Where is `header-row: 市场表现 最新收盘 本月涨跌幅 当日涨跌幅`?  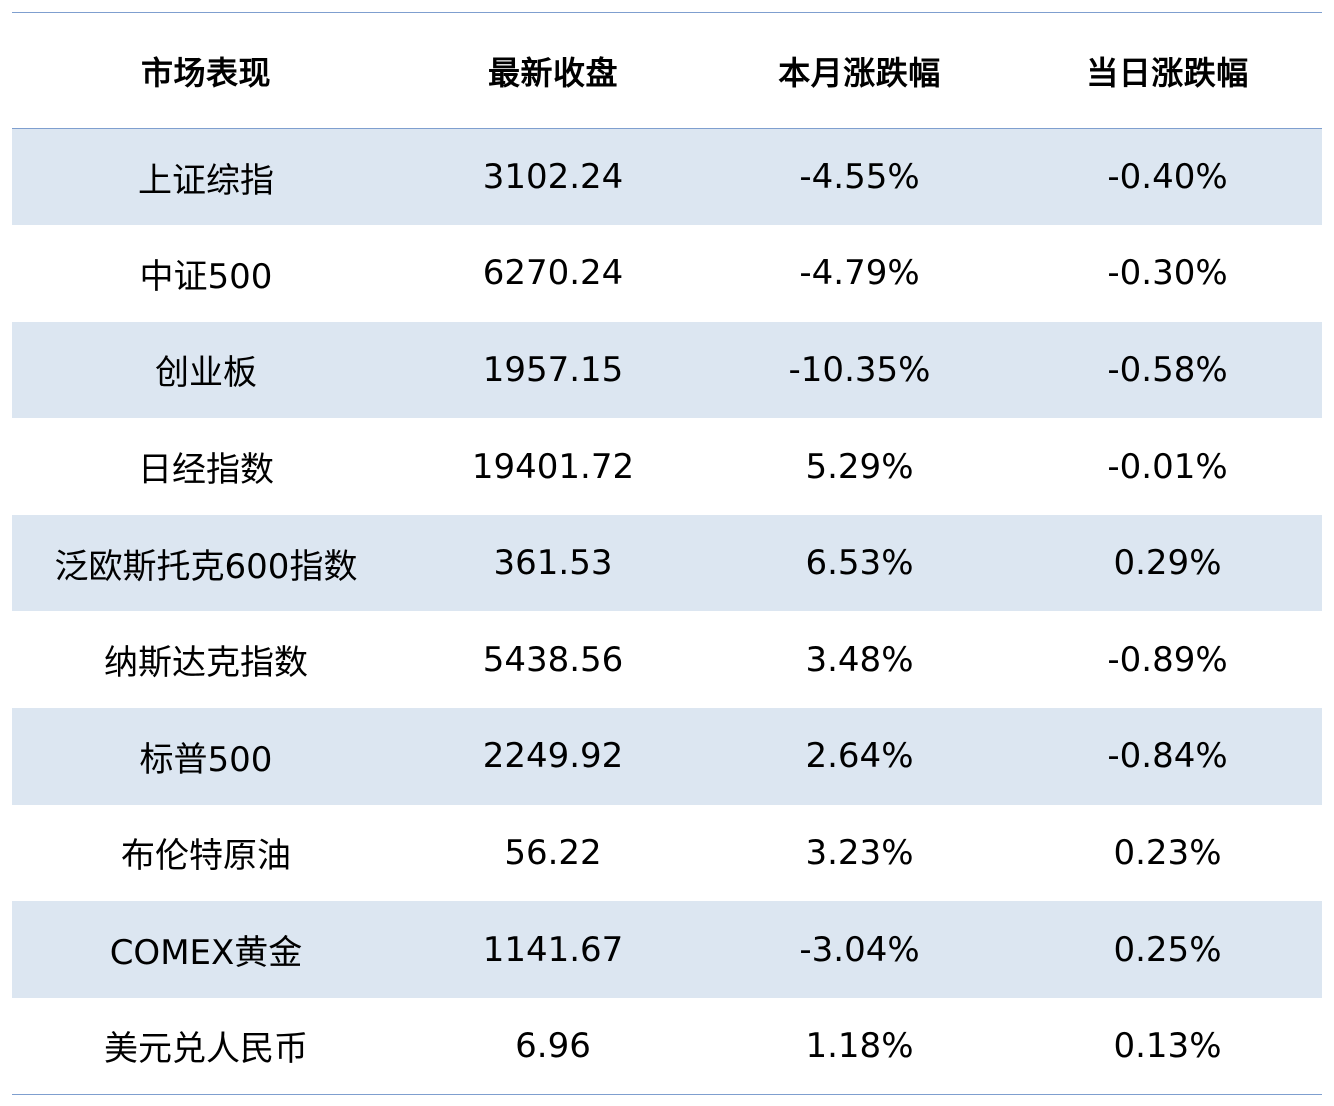
header-row: 市场表现 最新收盘 本月涨跌幅 当日涨跌幅 is located at coordinates (667, 70).